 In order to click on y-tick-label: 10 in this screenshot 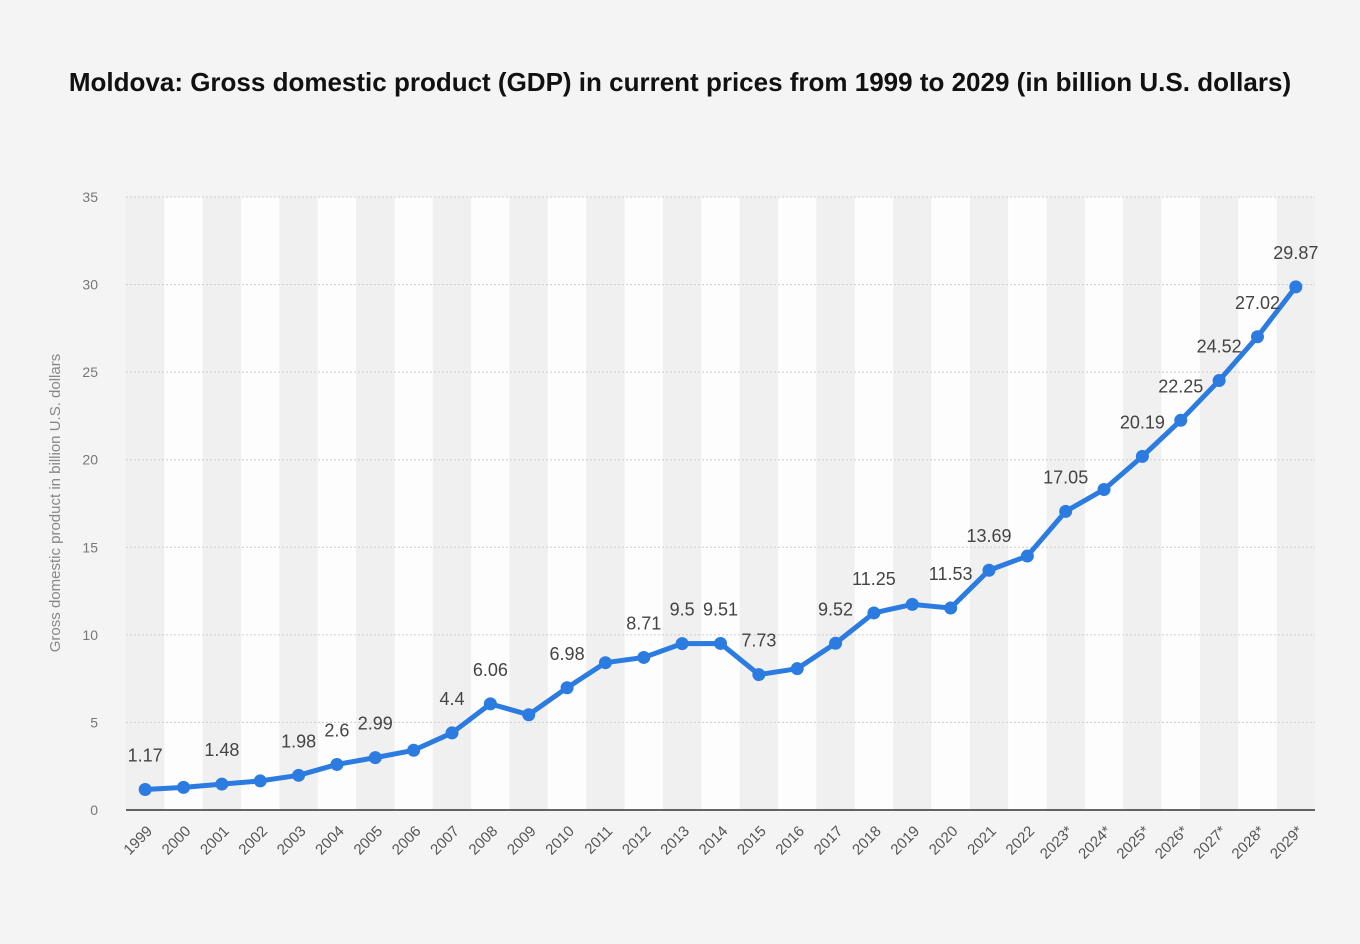, I will do `click(90, 635)`.